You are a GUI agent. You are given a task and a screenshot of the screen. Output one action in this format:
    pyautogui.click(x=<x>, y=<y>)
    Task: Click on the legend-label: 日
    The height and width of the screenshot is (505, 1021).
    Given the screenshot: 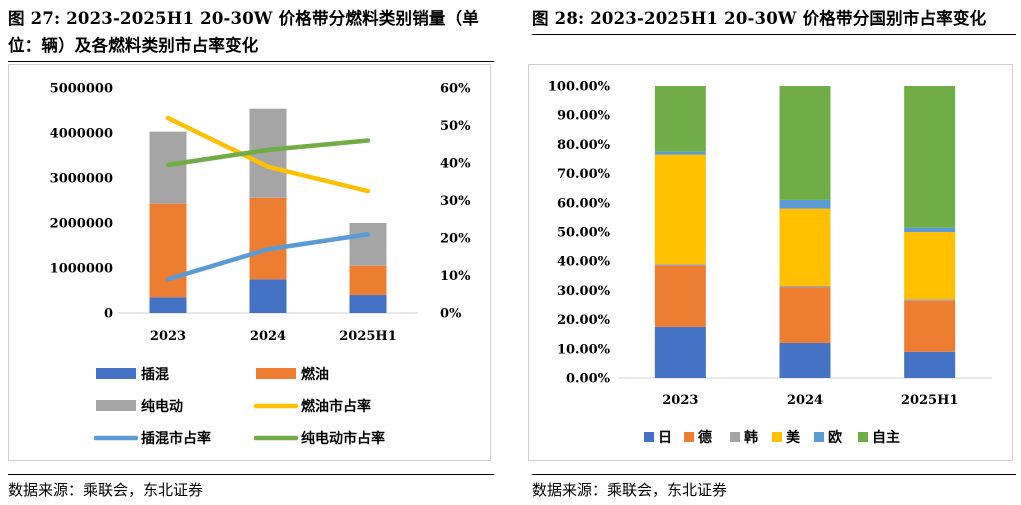 What is the action you would take?
    pyautogui.click(x=665, y=438)
    